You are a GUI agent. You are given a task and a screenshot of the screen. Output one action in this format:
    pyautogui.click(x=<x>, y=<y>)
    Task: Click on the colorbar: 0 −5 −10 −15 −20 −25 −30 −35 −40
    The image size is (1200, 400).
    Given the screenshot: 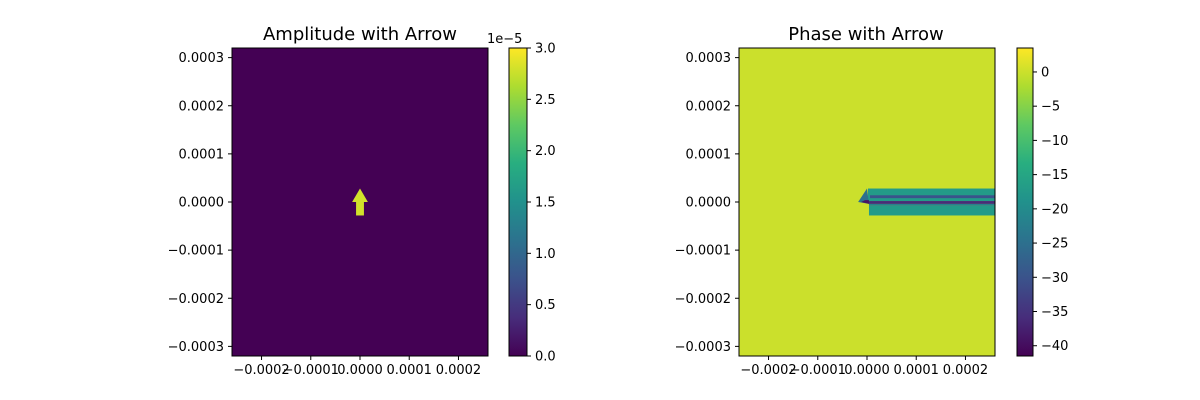 What is the action you would take?
    pyautogui.click(x=1042, y=202)
    